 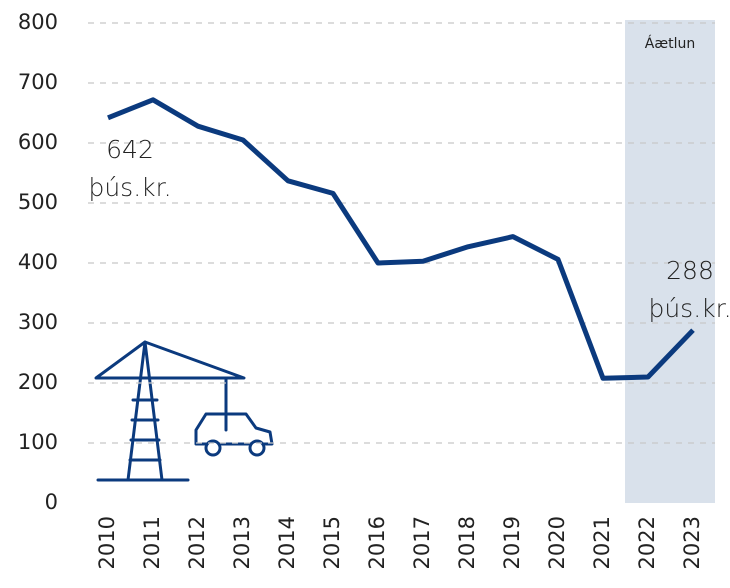 What do you see at coordinates (38, 202) in the screenshot?
I see `y-tick-label: 500` at bounding box center [38, 202].